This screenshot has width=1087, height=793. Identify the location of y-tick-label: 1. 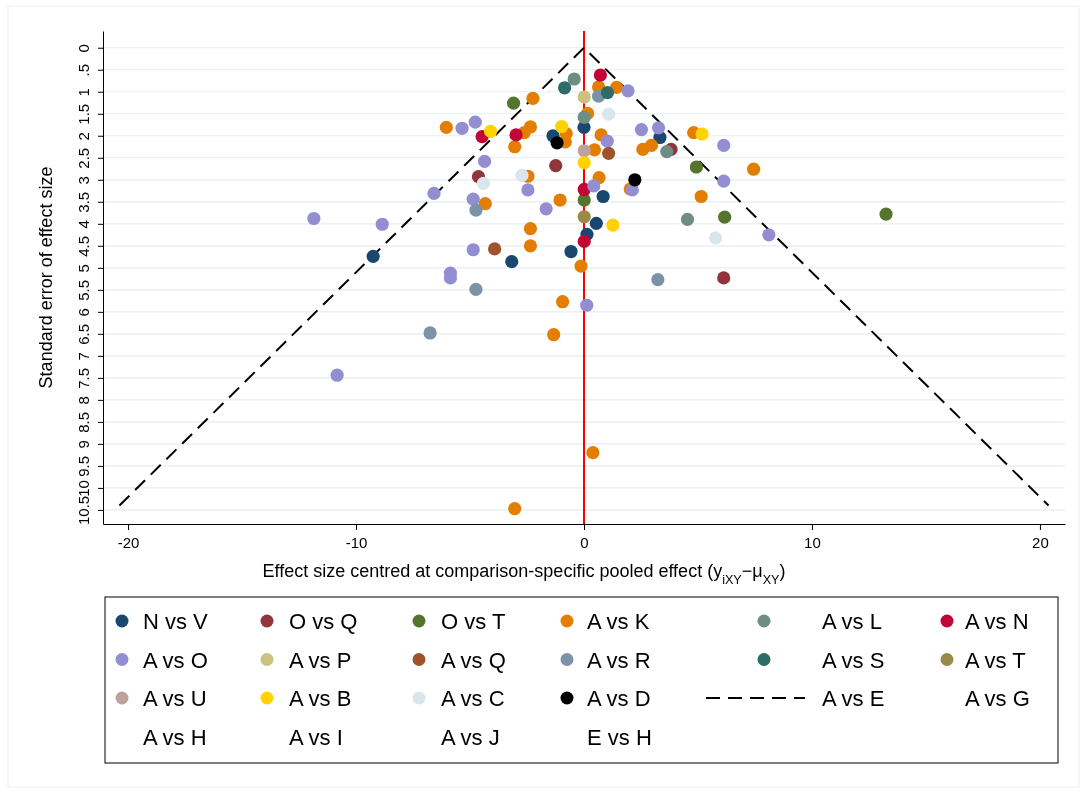
(83, 92).